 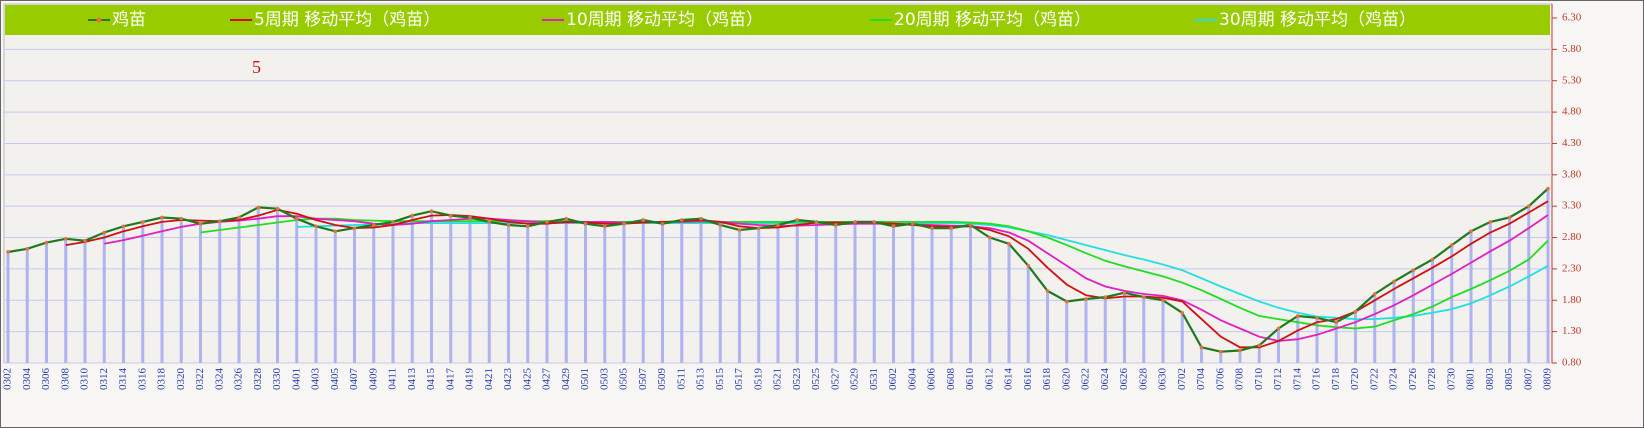 What do you see at coordinates (1047, 379) in the screenshot?
I see `x-tick-label: 0618` at bounding box center [1047, 379].